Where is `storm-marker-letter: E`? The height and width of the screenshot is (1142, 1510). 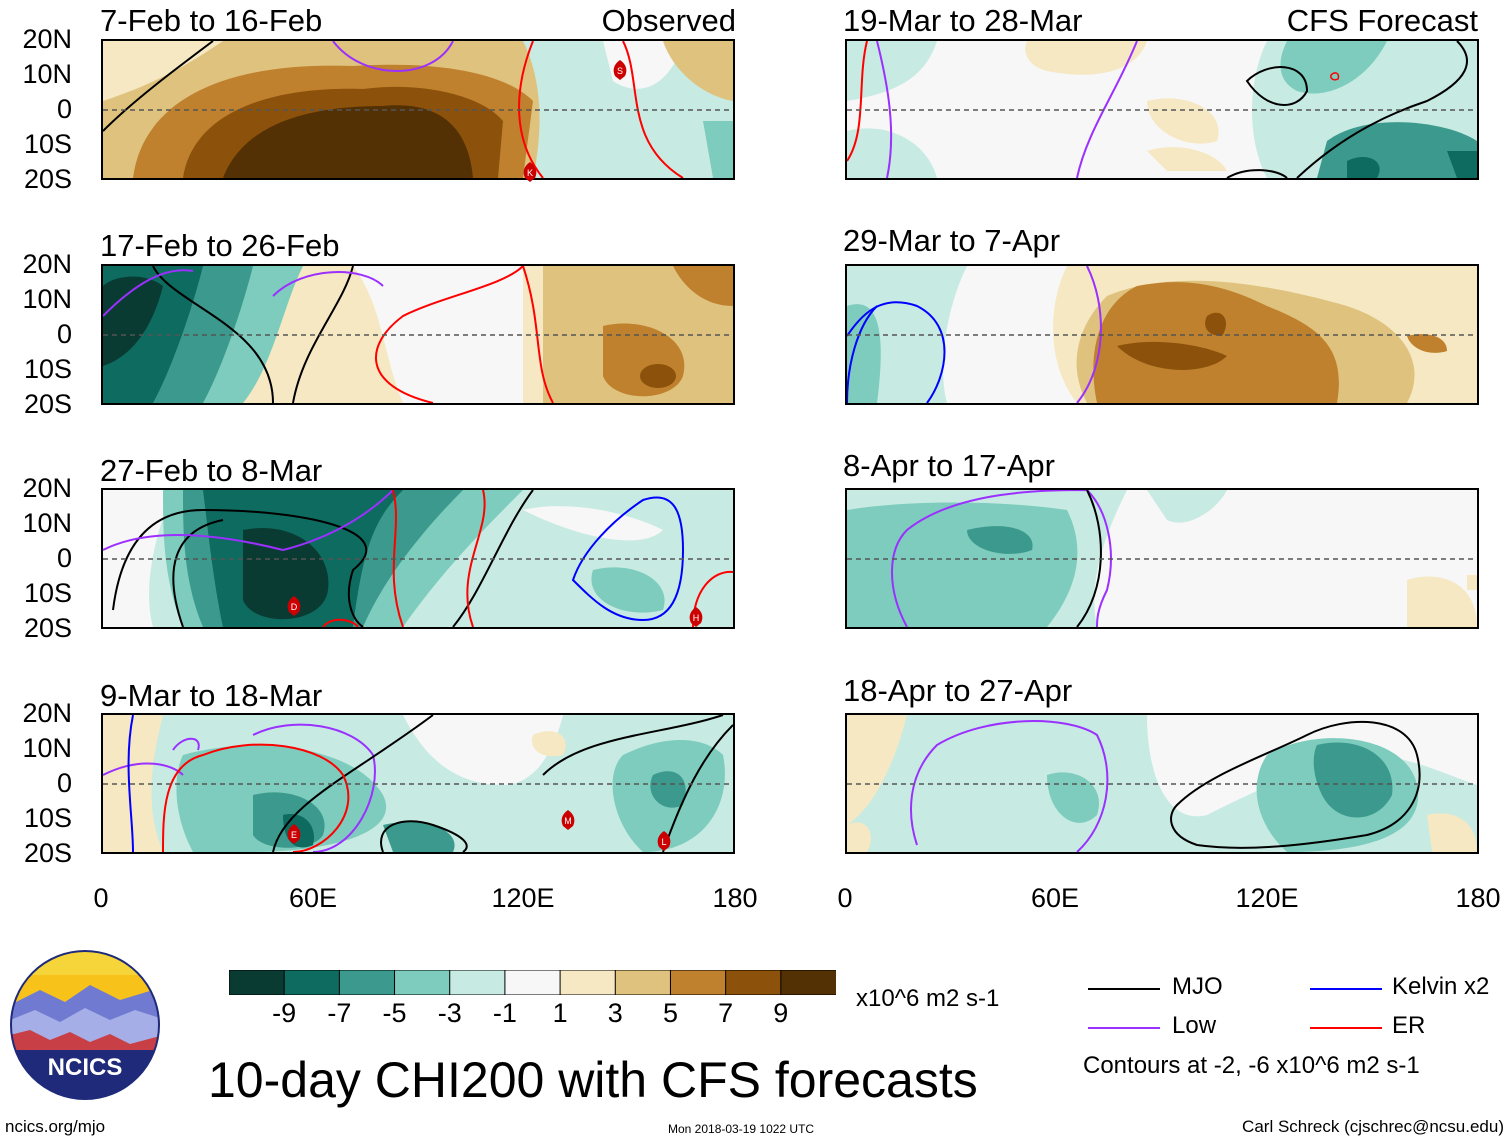 storm-marker-letter: E is located at coordinates (294, 835).